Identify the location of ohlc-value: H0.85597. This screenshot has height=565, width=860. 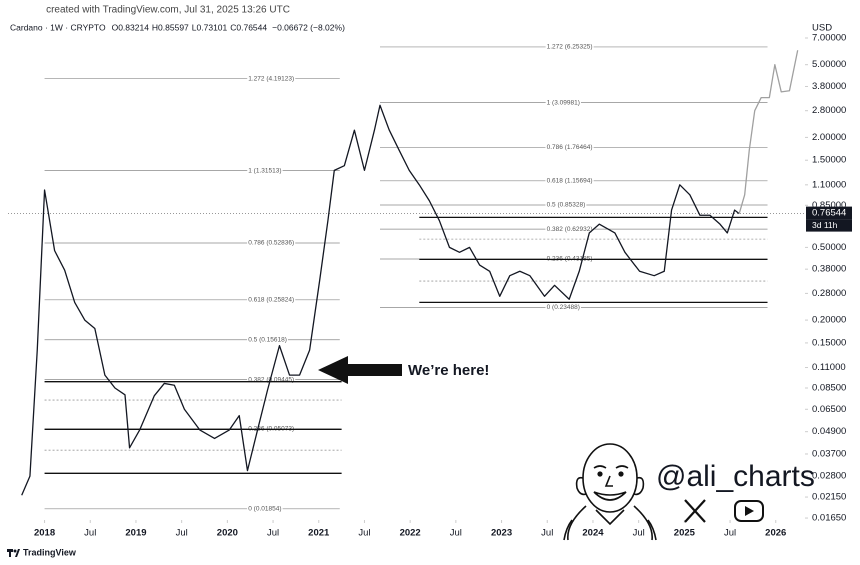
(170, 27).